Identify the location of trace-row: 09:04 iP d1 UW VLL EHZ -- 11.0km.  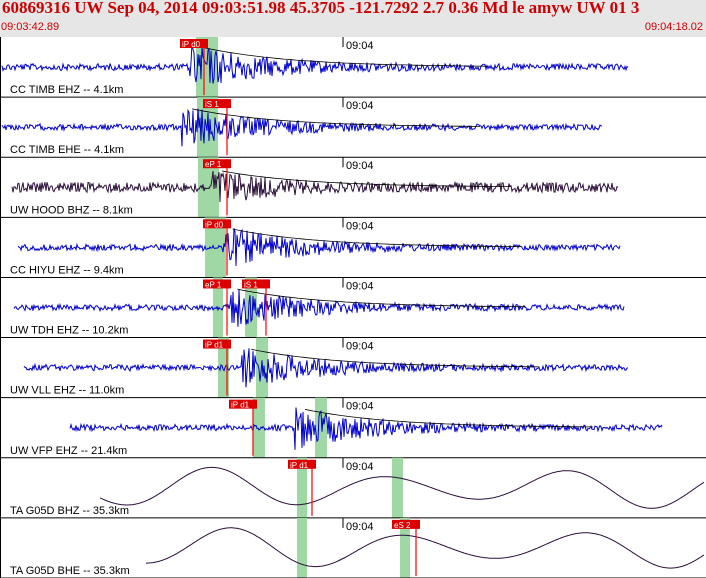
(353, 368).